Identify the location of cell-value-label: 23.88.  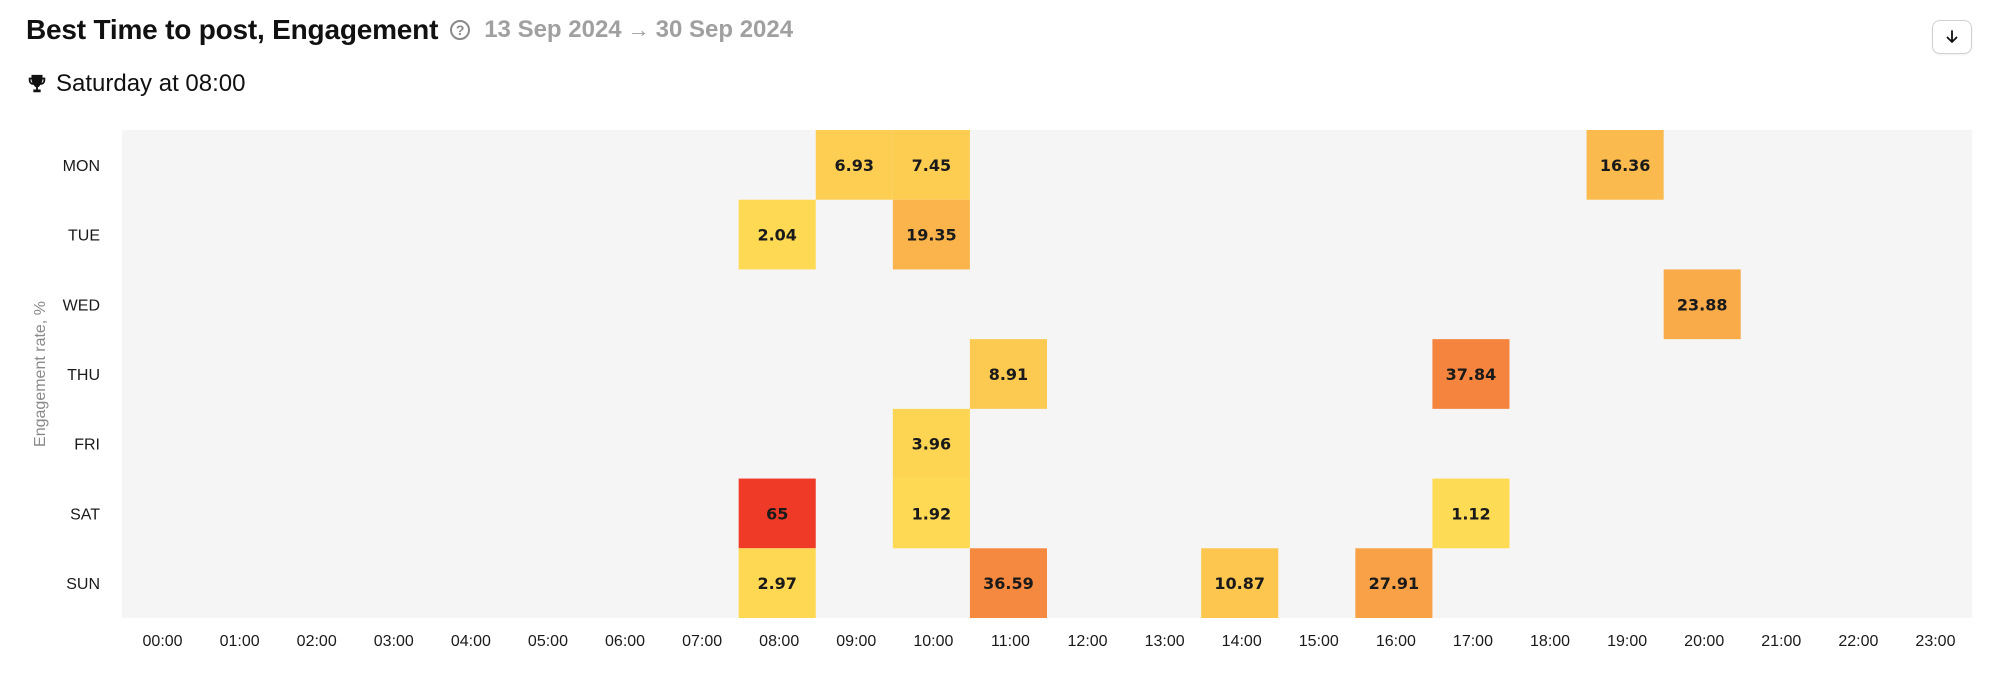
(1702, 304).